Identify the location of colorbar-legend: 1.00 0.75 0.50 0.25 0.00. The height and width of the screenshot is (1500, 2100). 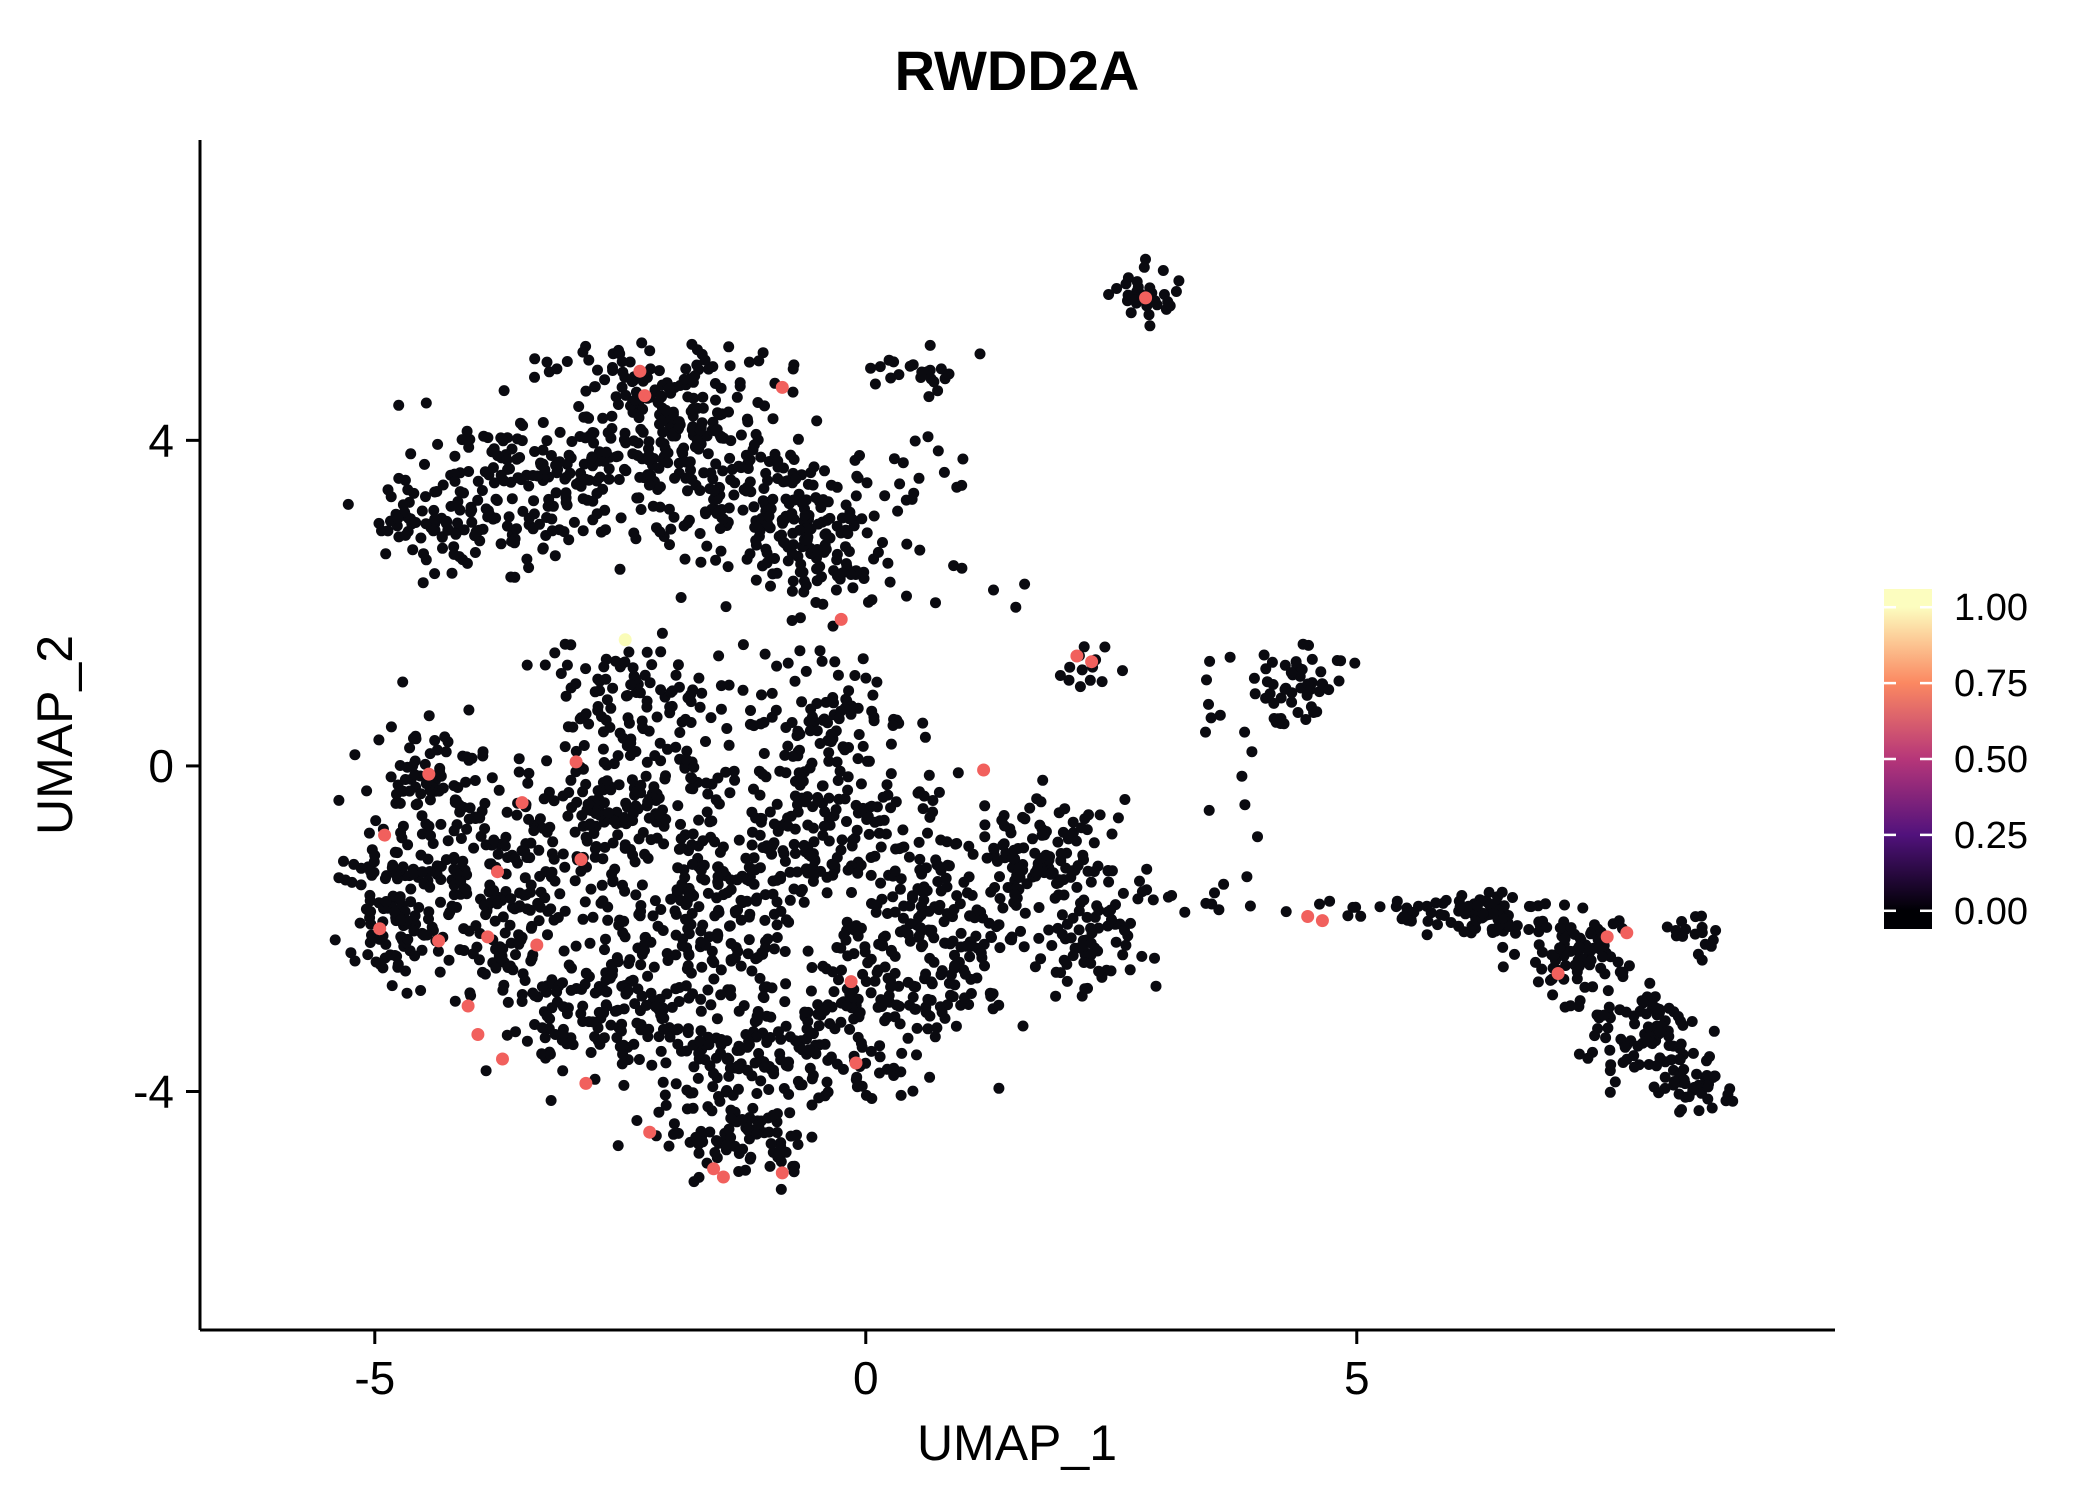
(1956, 760).